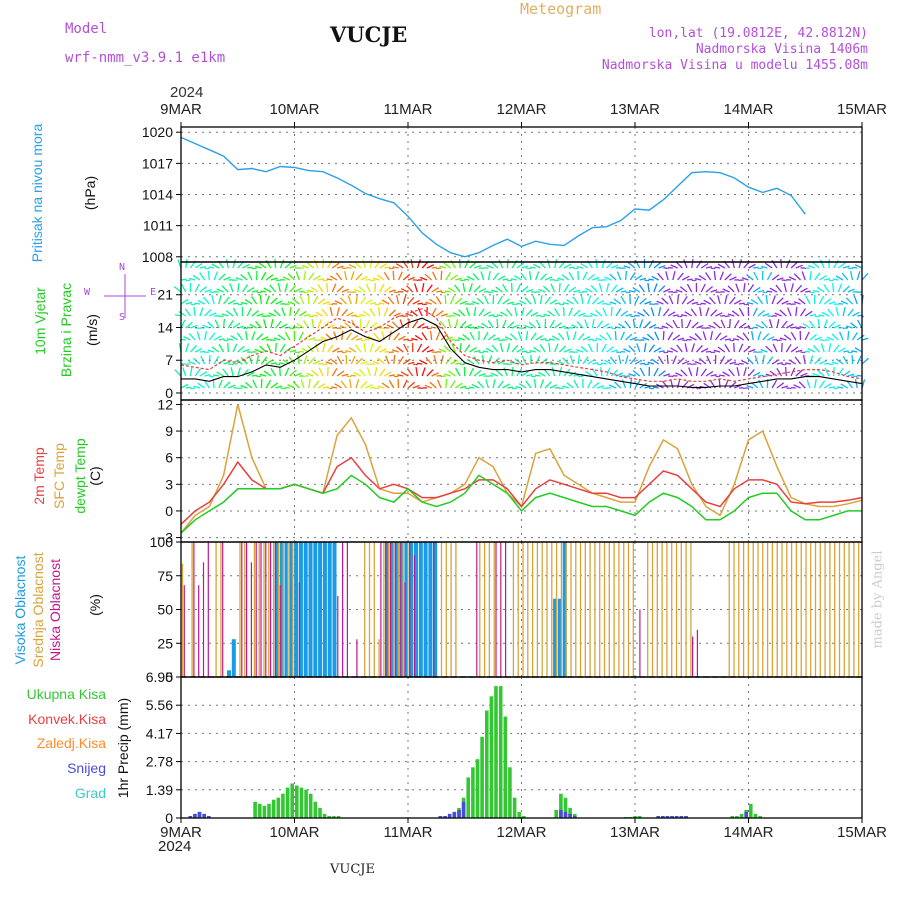 The height and width of the screenshot is (900, 900). Describe the element at coordinates (169, 677) in the screenshot. I see `cloud-tick-label: 0` at that location.